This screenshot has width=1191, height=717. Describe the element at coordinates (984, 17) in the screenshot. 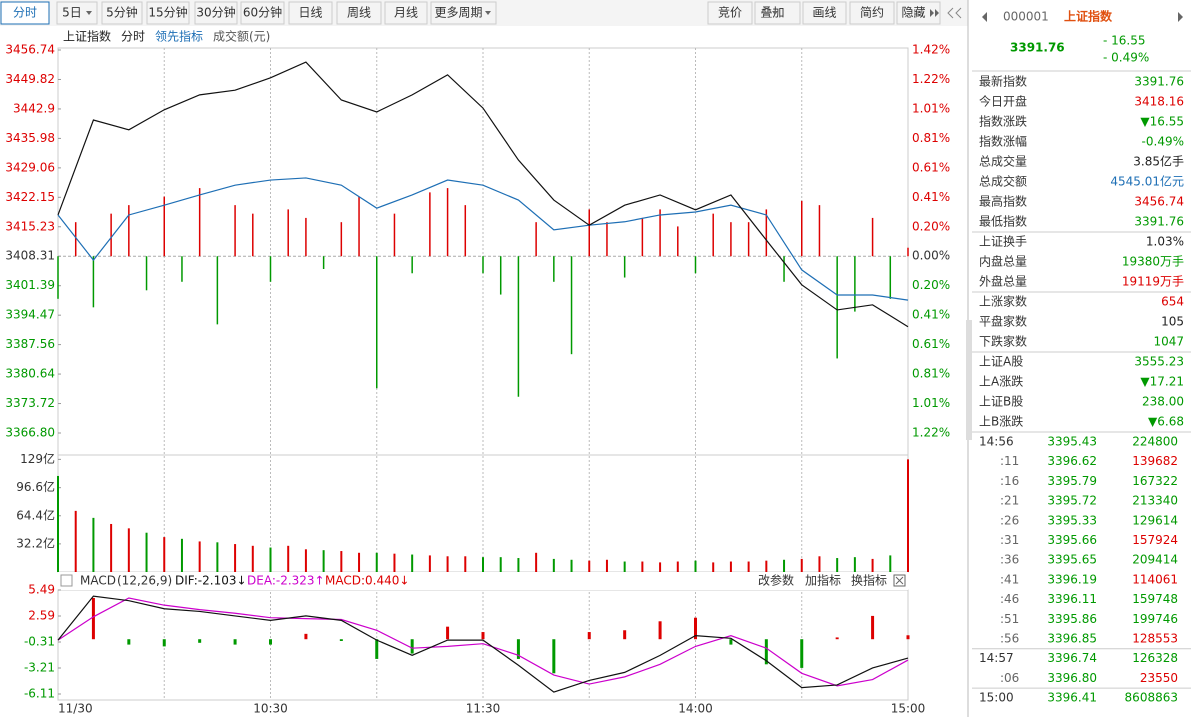

I see `prev-button` at that location.